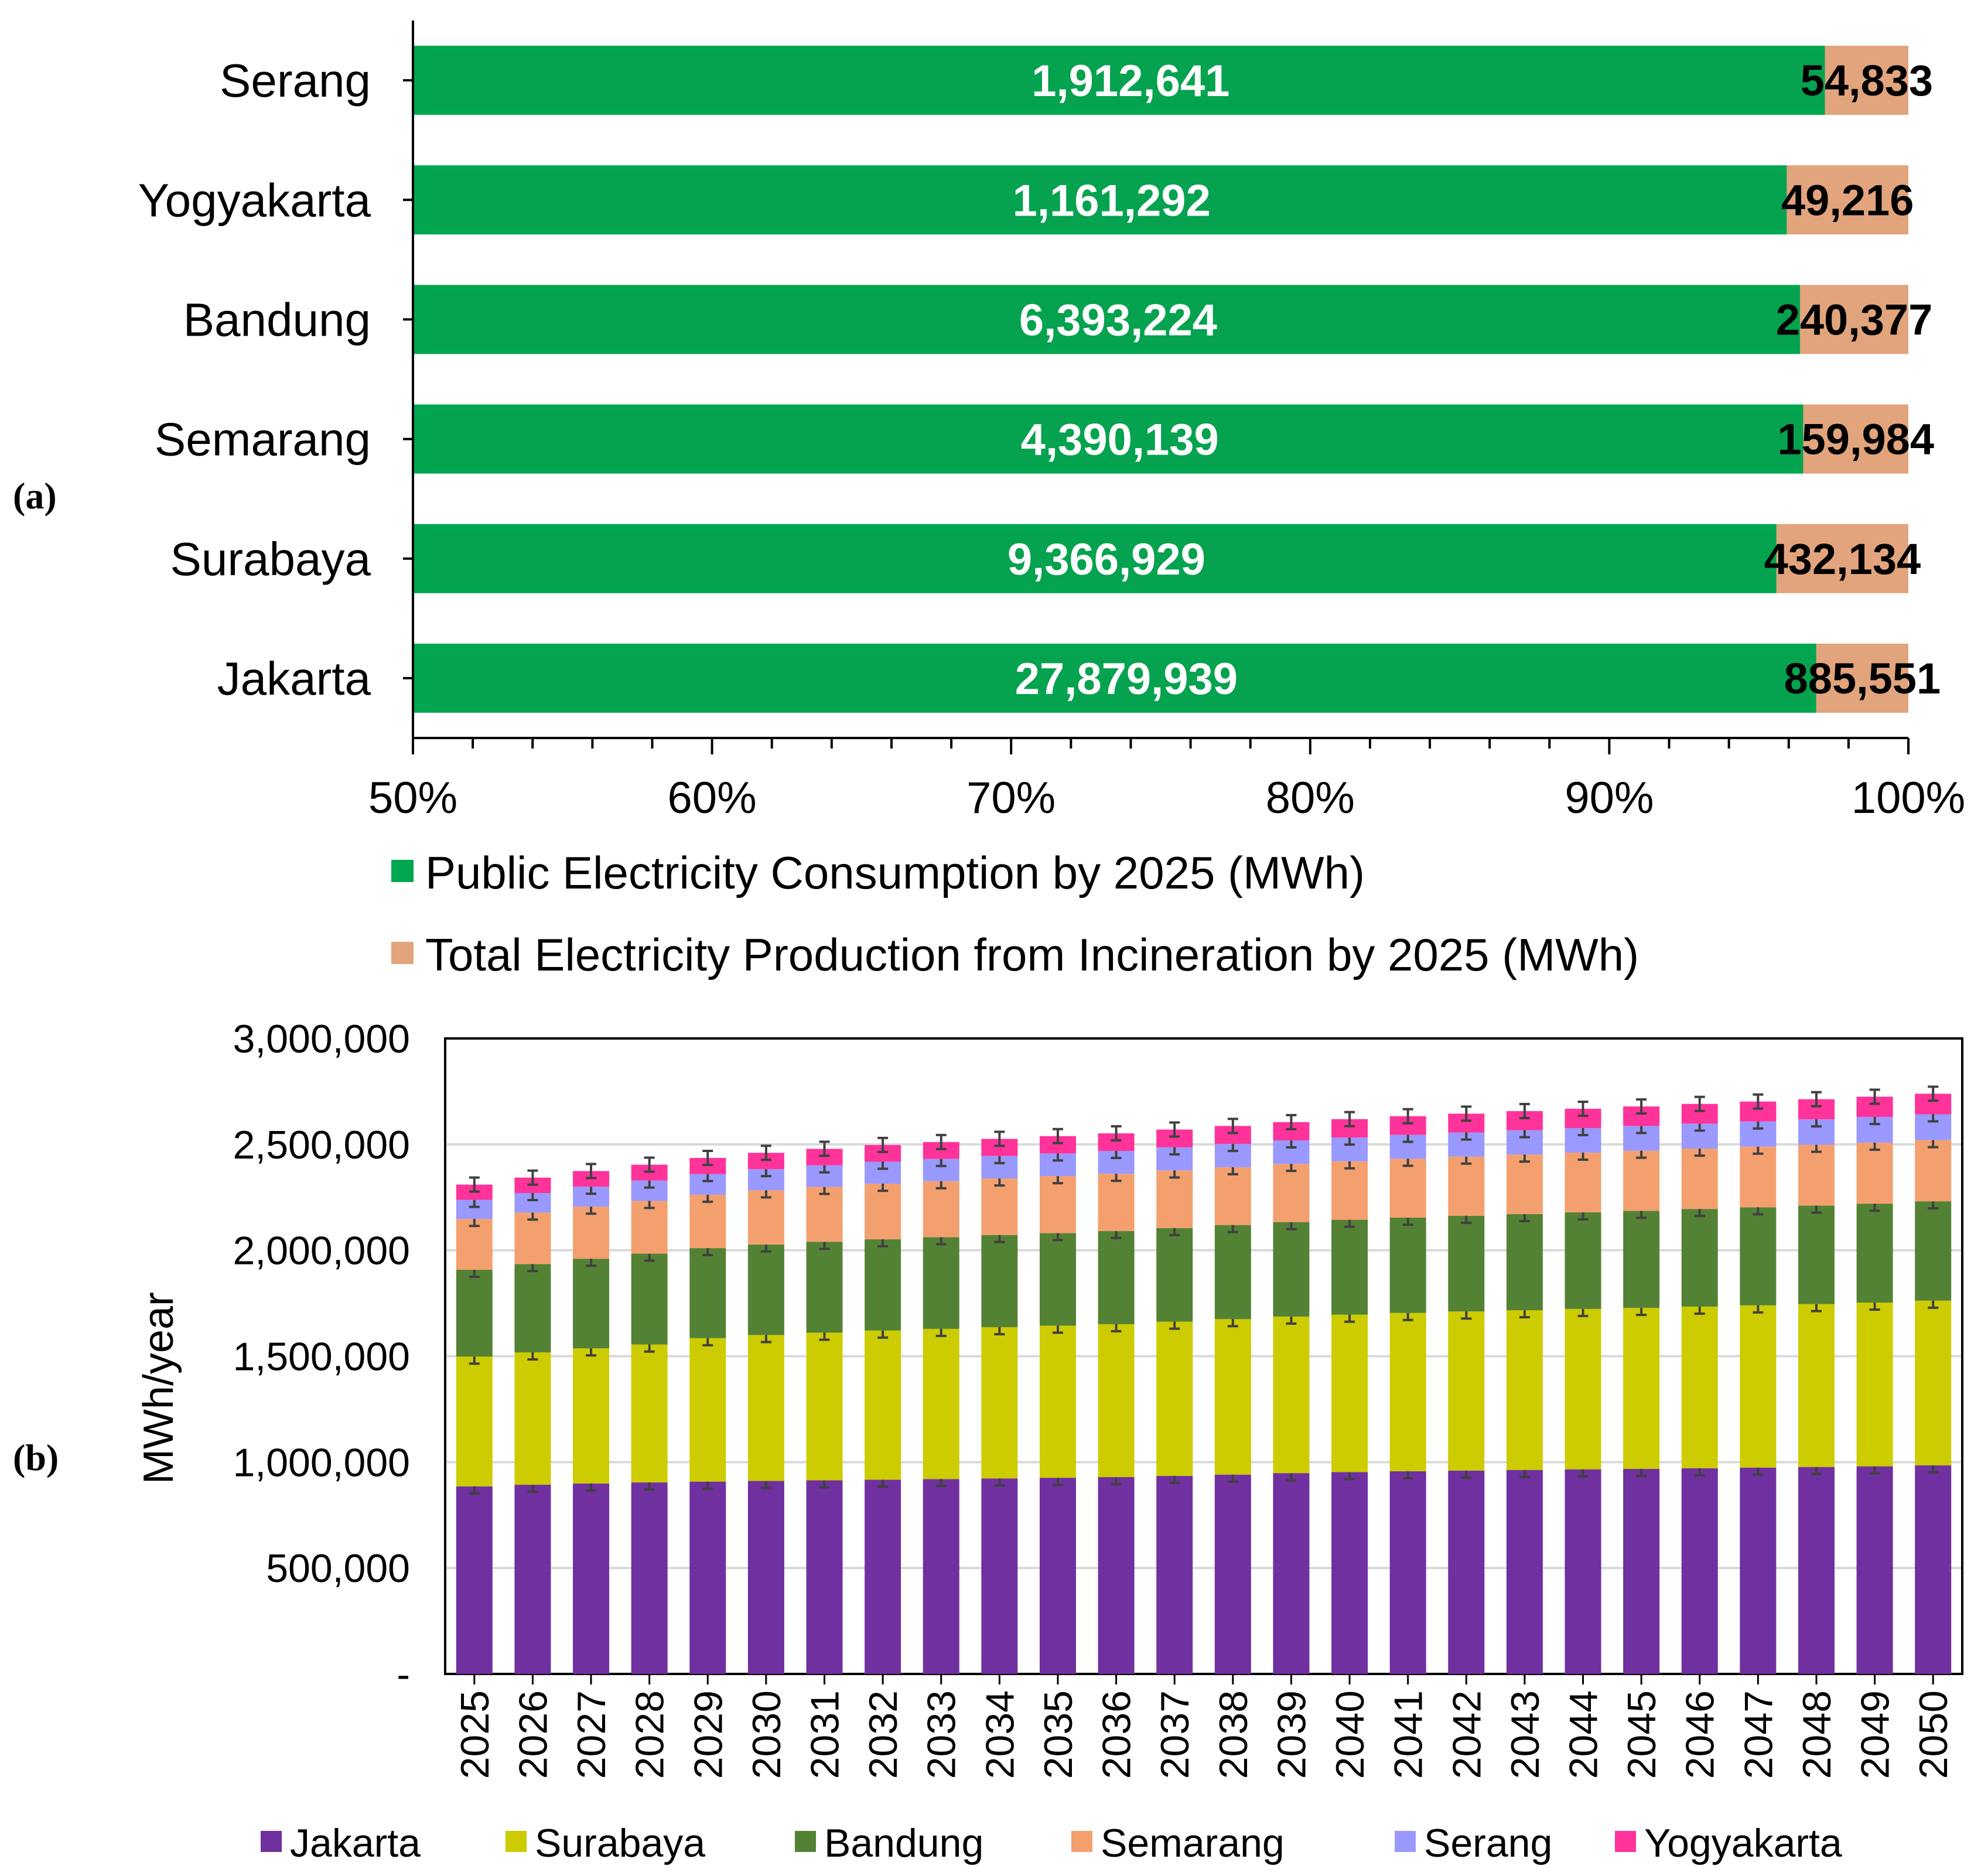 The width and height of the screenshot is (1981, 1876). What do you see at coordinates (825, 1406) in the screenshot?
I see `bar-surabaya-2031` at bounding box center [825, 1406].